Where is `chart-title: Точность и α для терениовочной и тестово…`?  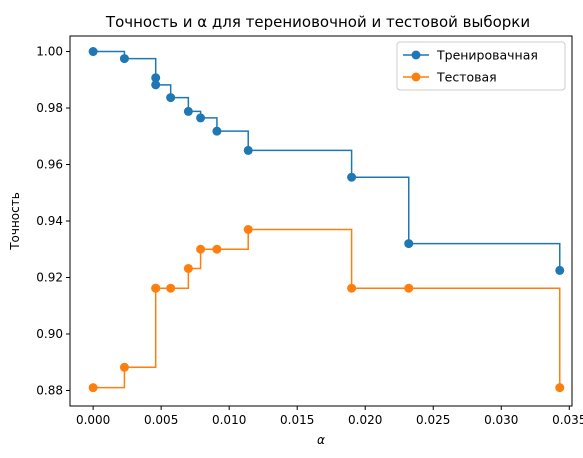
chart-title: Точность и α для терениовочной и тестово… is located at coordinates (317, 22).